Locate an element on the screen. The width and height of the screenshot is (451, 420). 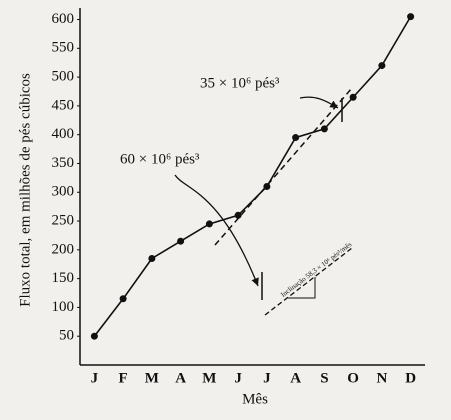
slope-label: Inclinação 58,3 × 10⁶ pés³/mês is located at coordinates (316, 269).